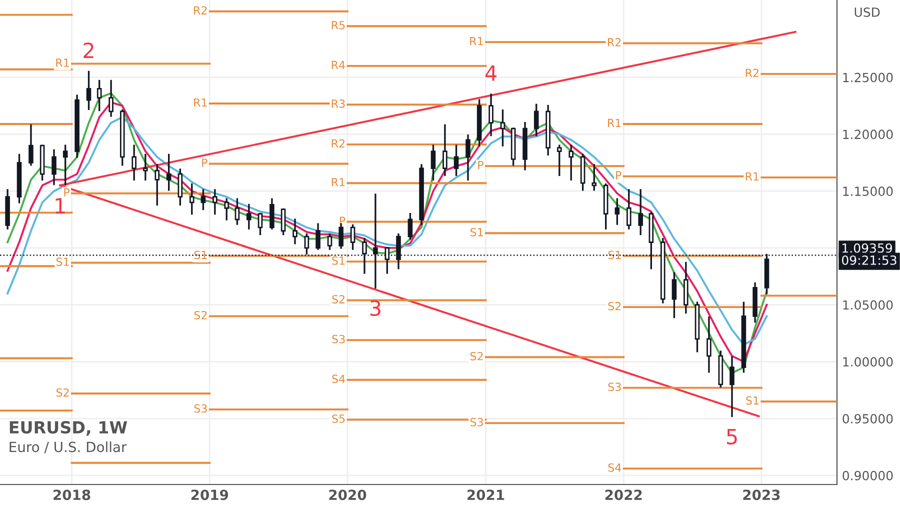 This screenshot has width=900, height=510. What do you see at coordinates (867, 12) in the screenshot?
I see `y-axis-title: USD` at bounding box center [867, 12].